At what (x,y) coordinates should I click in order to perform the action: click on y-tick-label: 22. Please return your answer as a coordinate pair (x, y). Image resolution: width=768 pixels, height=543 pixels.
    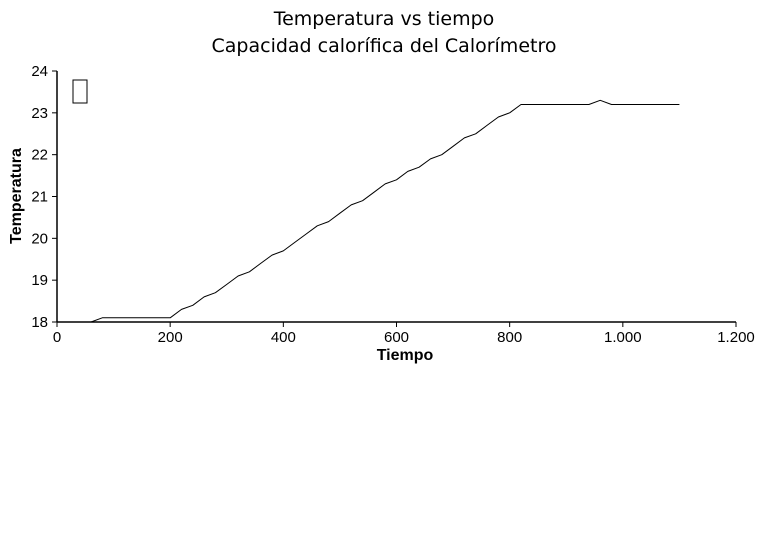
    Looking at the image, I should click on (39, 155).